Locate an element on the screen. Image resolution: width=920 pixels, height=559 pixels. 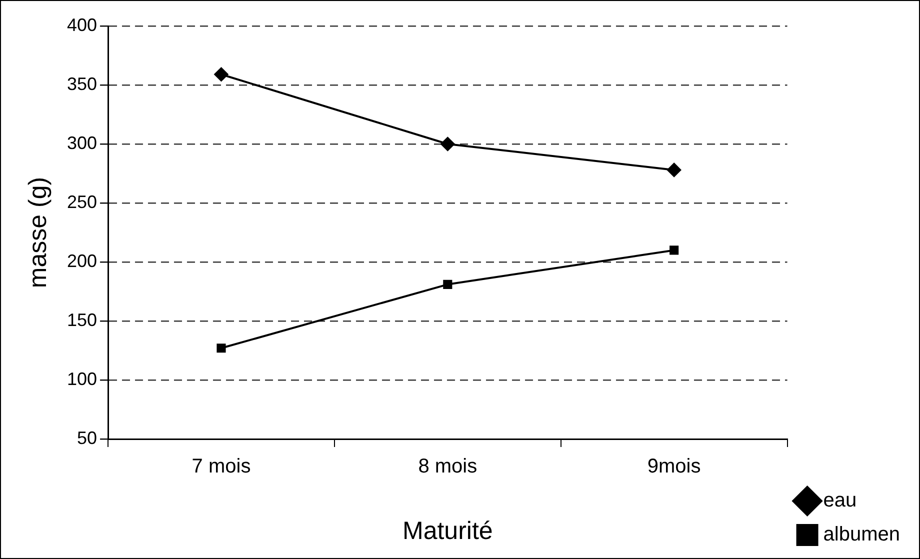
legend-label: eau is located at coordinates (840, 501).